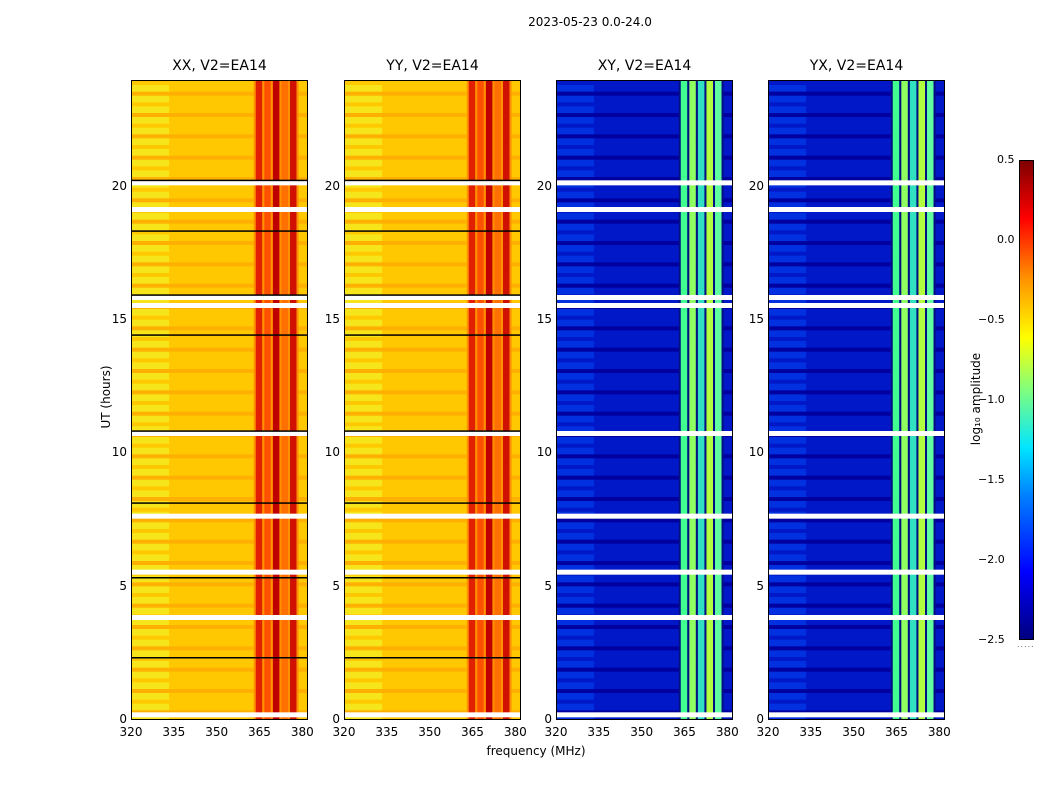 The height and width of the screenshot is (800, 1050). Describe the element at coordinates (991, 479) in the screenshot. I see `colorbar-tick-label: −1.5` at that location.